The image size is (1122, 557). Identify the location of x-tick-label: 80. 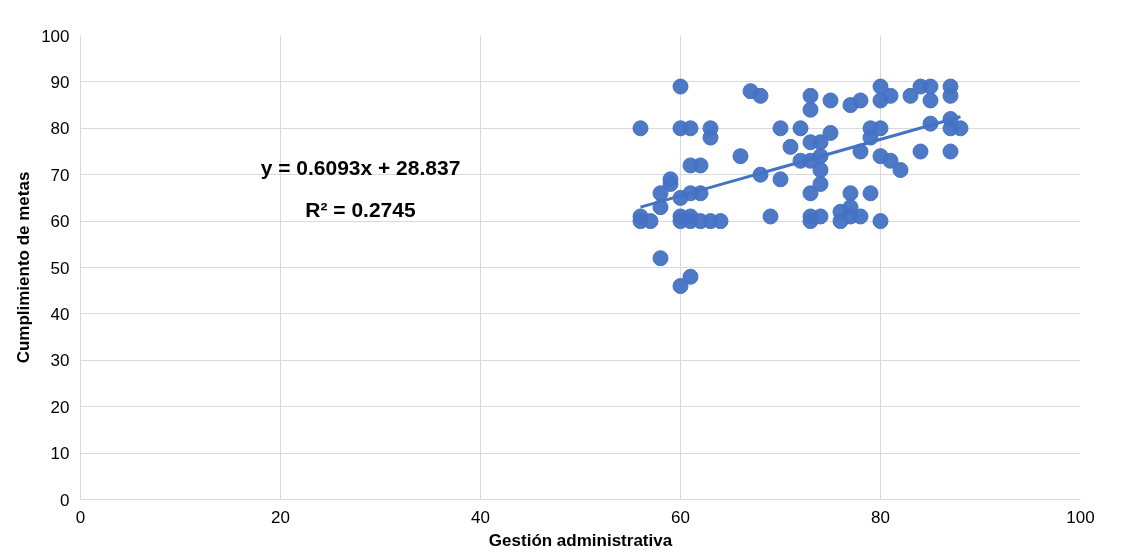
(880, 517).